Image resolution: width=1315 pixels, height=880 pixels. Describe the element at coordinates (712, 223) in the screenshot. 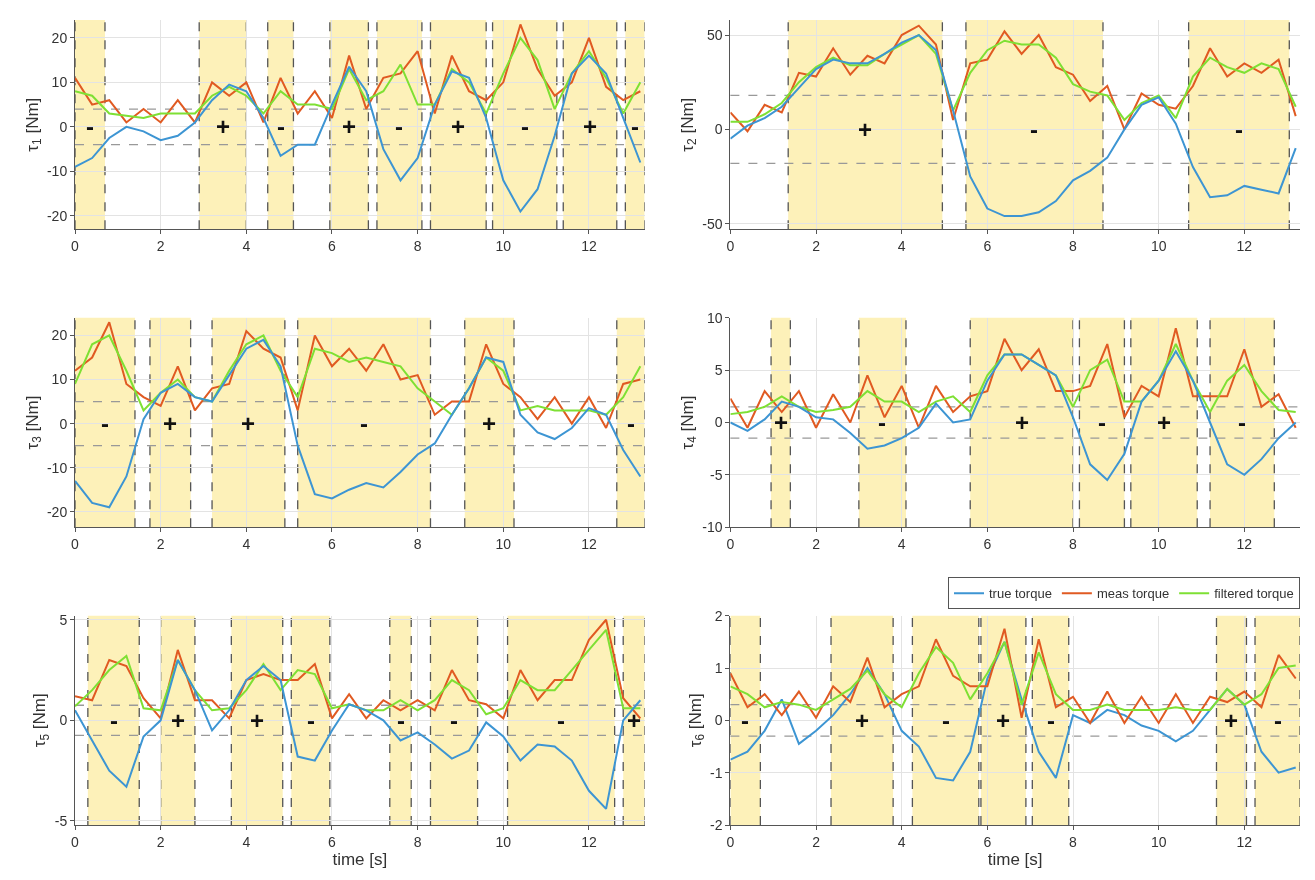

I see `y-tick-label: -50` at that location.